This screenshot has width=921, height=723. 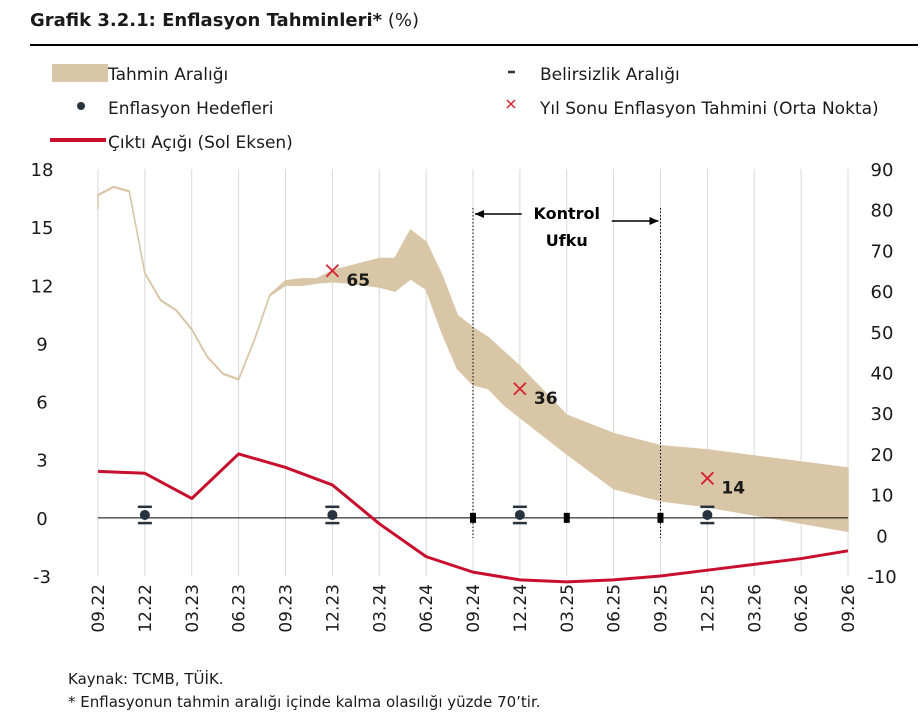 I want to click on dot-icon, so click(x=81, y=106).